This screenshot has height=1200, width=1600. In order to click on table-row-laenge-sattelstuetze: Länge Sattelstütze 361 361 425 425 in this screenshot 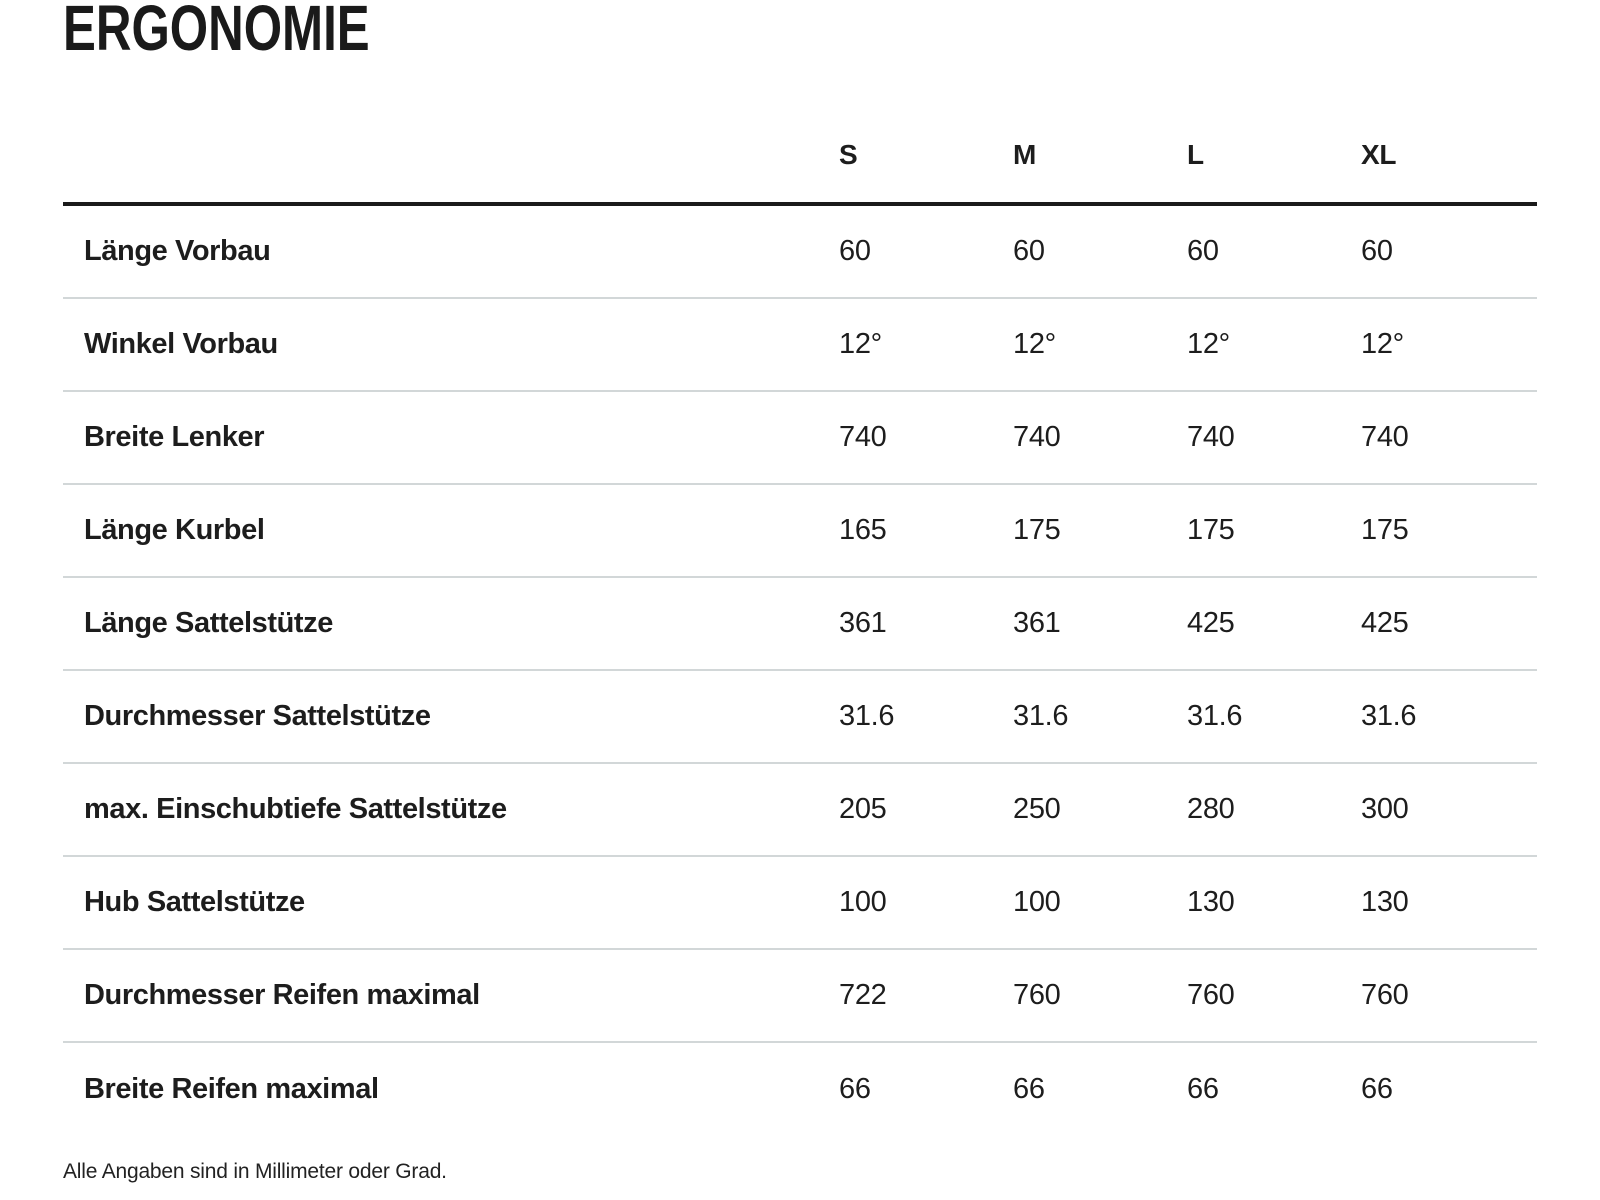, I will do `click(800, 625)`.